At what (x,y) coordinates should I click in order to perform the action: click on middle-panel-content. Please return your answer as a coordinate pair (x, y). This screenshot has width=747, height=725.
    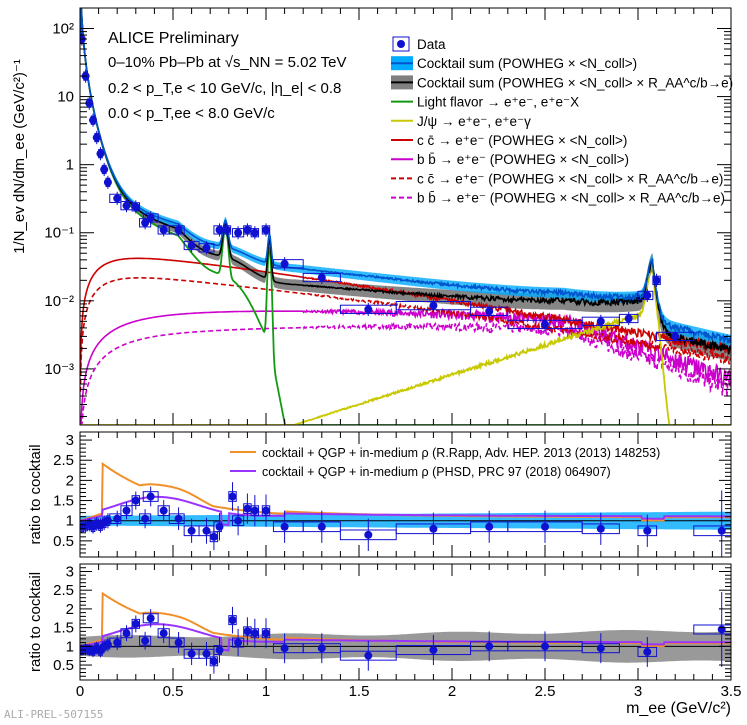
    Looking at the image, I should click on (405, 509).